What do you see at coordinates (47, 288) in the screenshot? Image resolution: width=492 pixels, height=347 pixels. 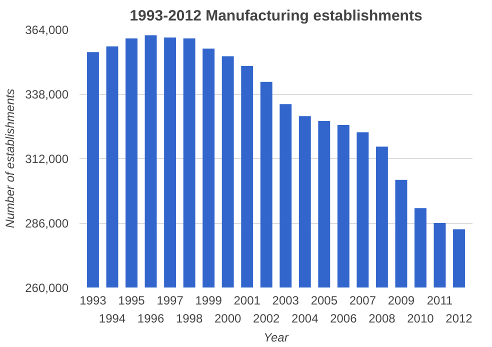 I see `y-tick-label: 260,000` at bounding box center [47, 288].